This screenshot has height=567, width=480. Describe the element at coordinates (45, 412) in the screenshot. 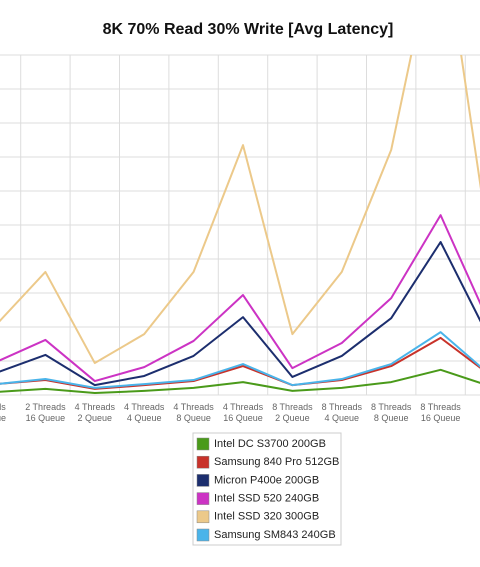

I see `x-tick-label: 2 Threads 16 Queue` at that location.